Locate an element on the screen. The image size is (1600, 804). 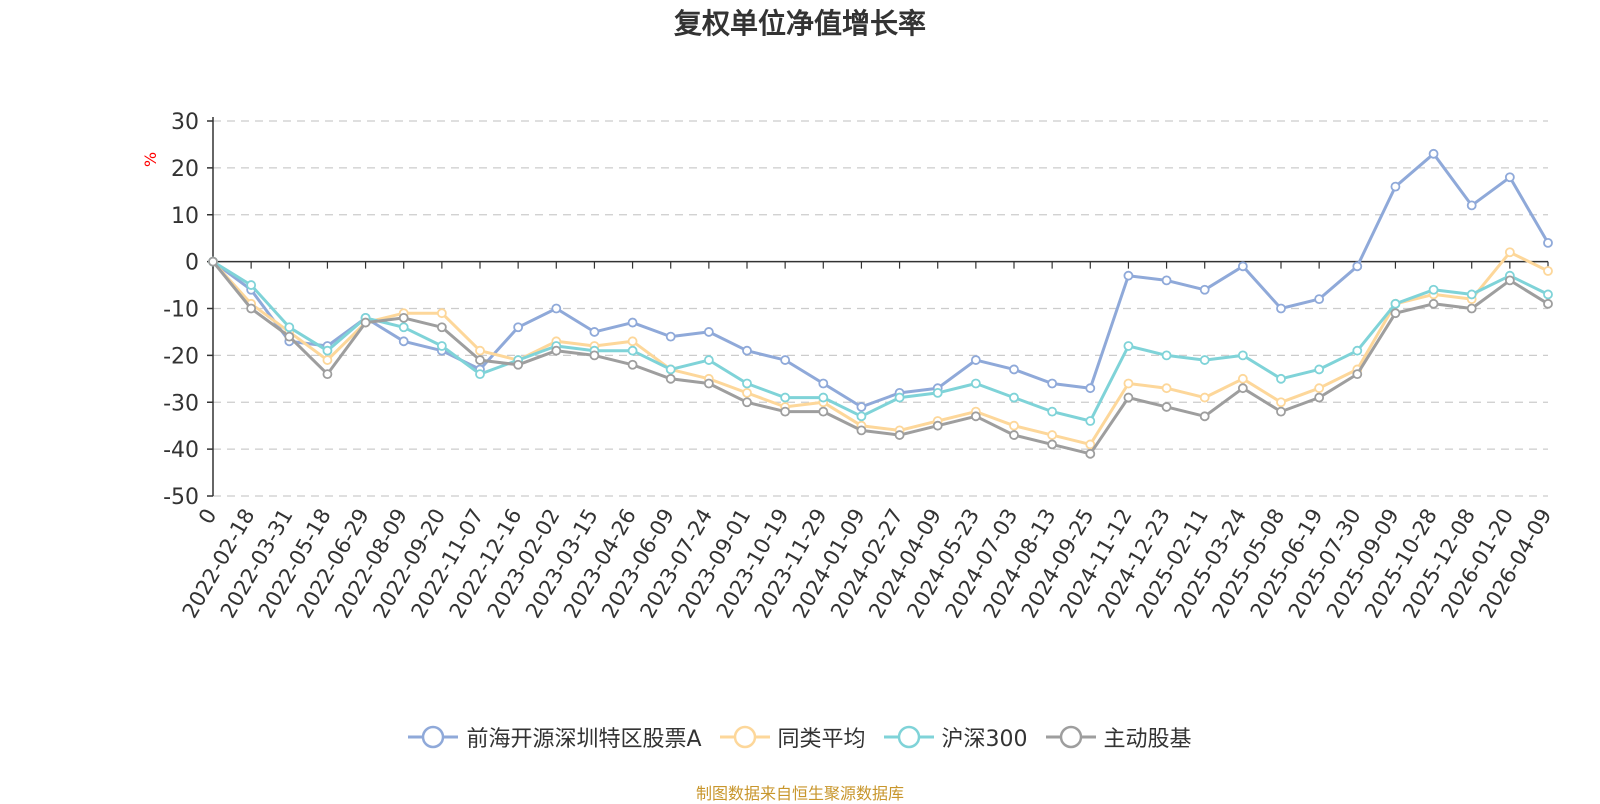
legend-marker-icon is located at coordinates (744, 737).